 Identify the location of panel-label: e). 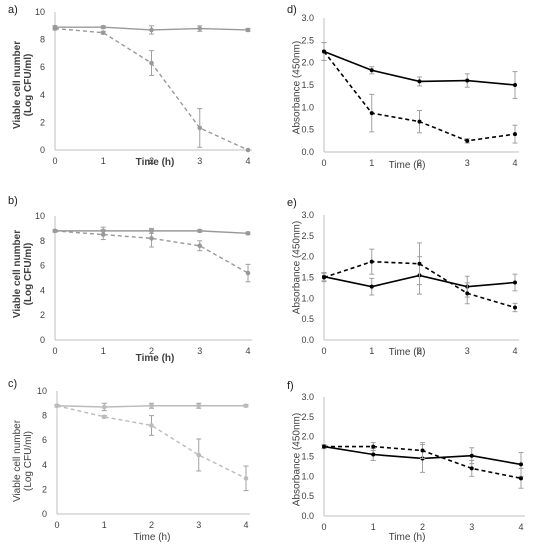
(292, 203).